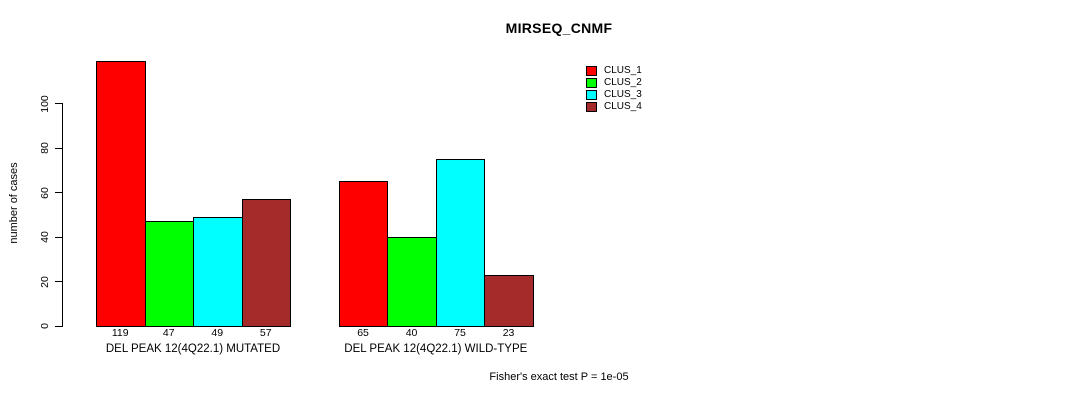  Describe the element at coordinates (460, 333) in the screenshot. I see `bar-value-label: 75` at that location.